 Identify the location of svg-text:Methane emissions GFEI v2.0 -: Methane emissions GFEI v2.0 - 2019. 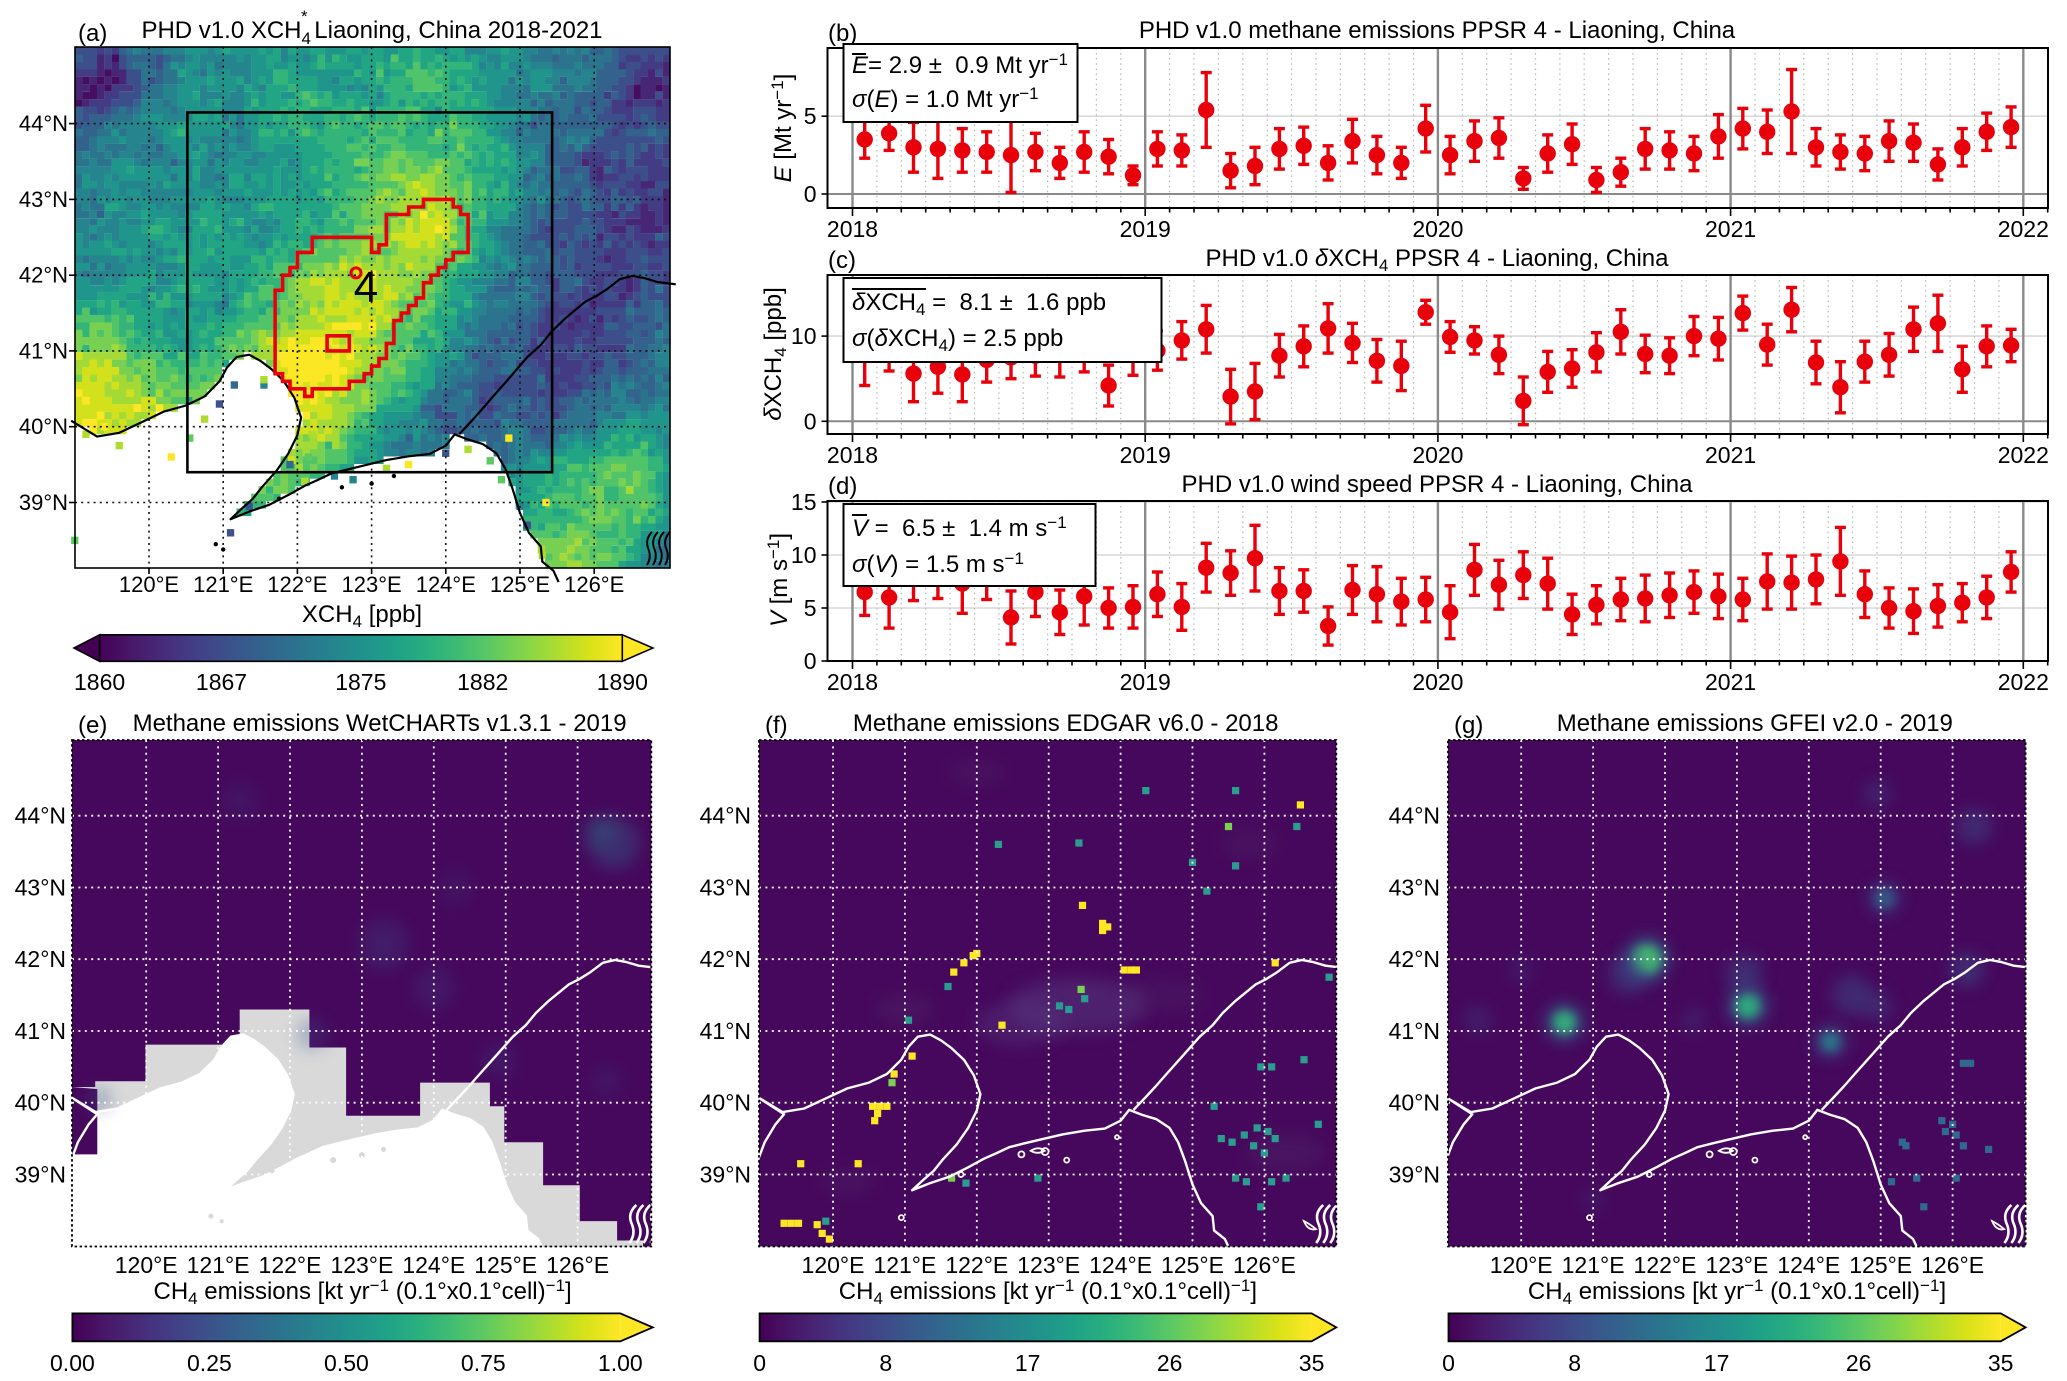
(1755, 723).